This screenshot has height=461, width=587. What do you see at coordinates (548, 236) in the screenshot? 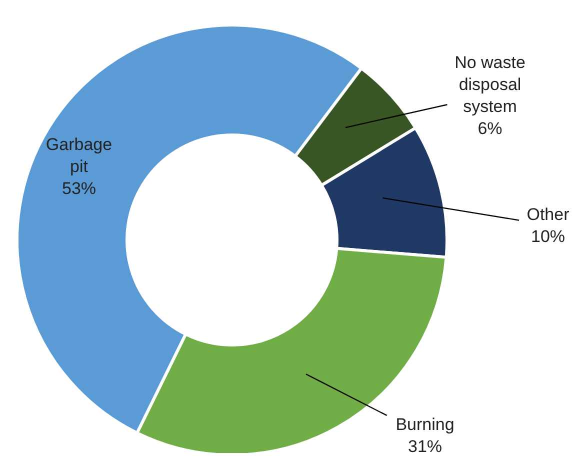
I see `data-label: 10%` at bounding box center [548, 236].